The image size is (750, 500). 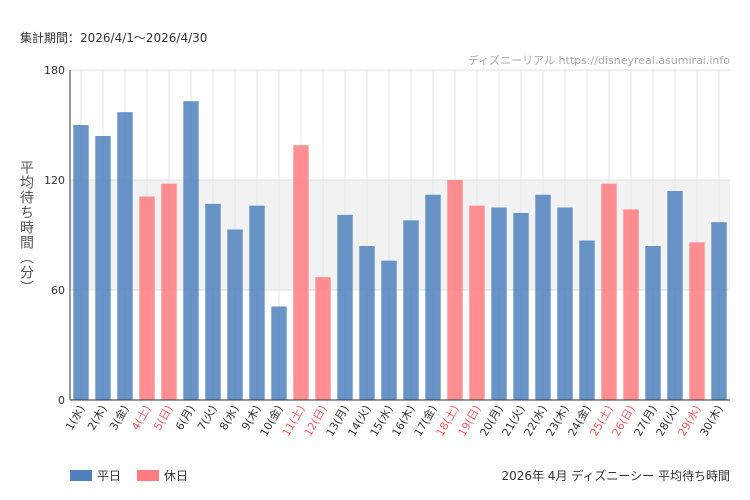 What do you see at coordinates (118, 418) in the screenshot?
I see `x-tick-label: 3(金)` at bounding box center [118, 418].